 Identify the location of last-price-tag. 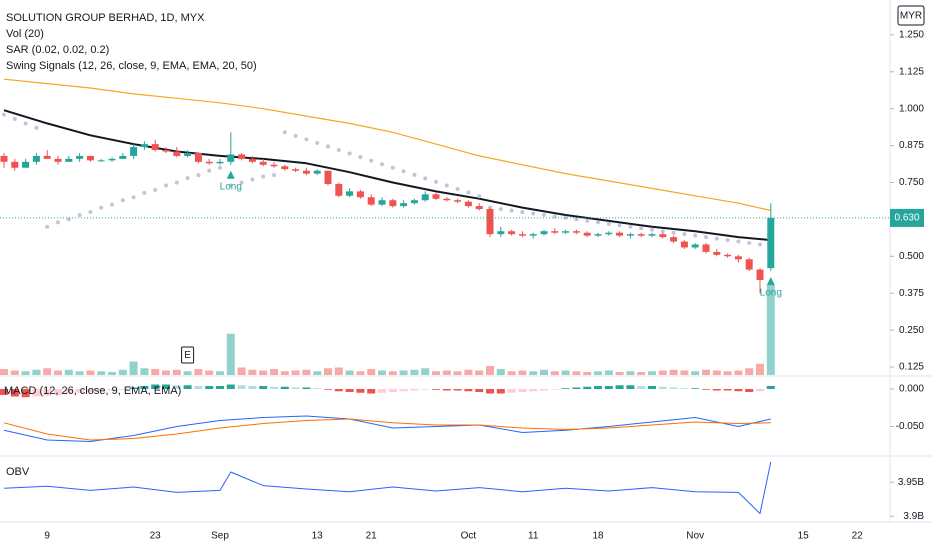
(907, 217).